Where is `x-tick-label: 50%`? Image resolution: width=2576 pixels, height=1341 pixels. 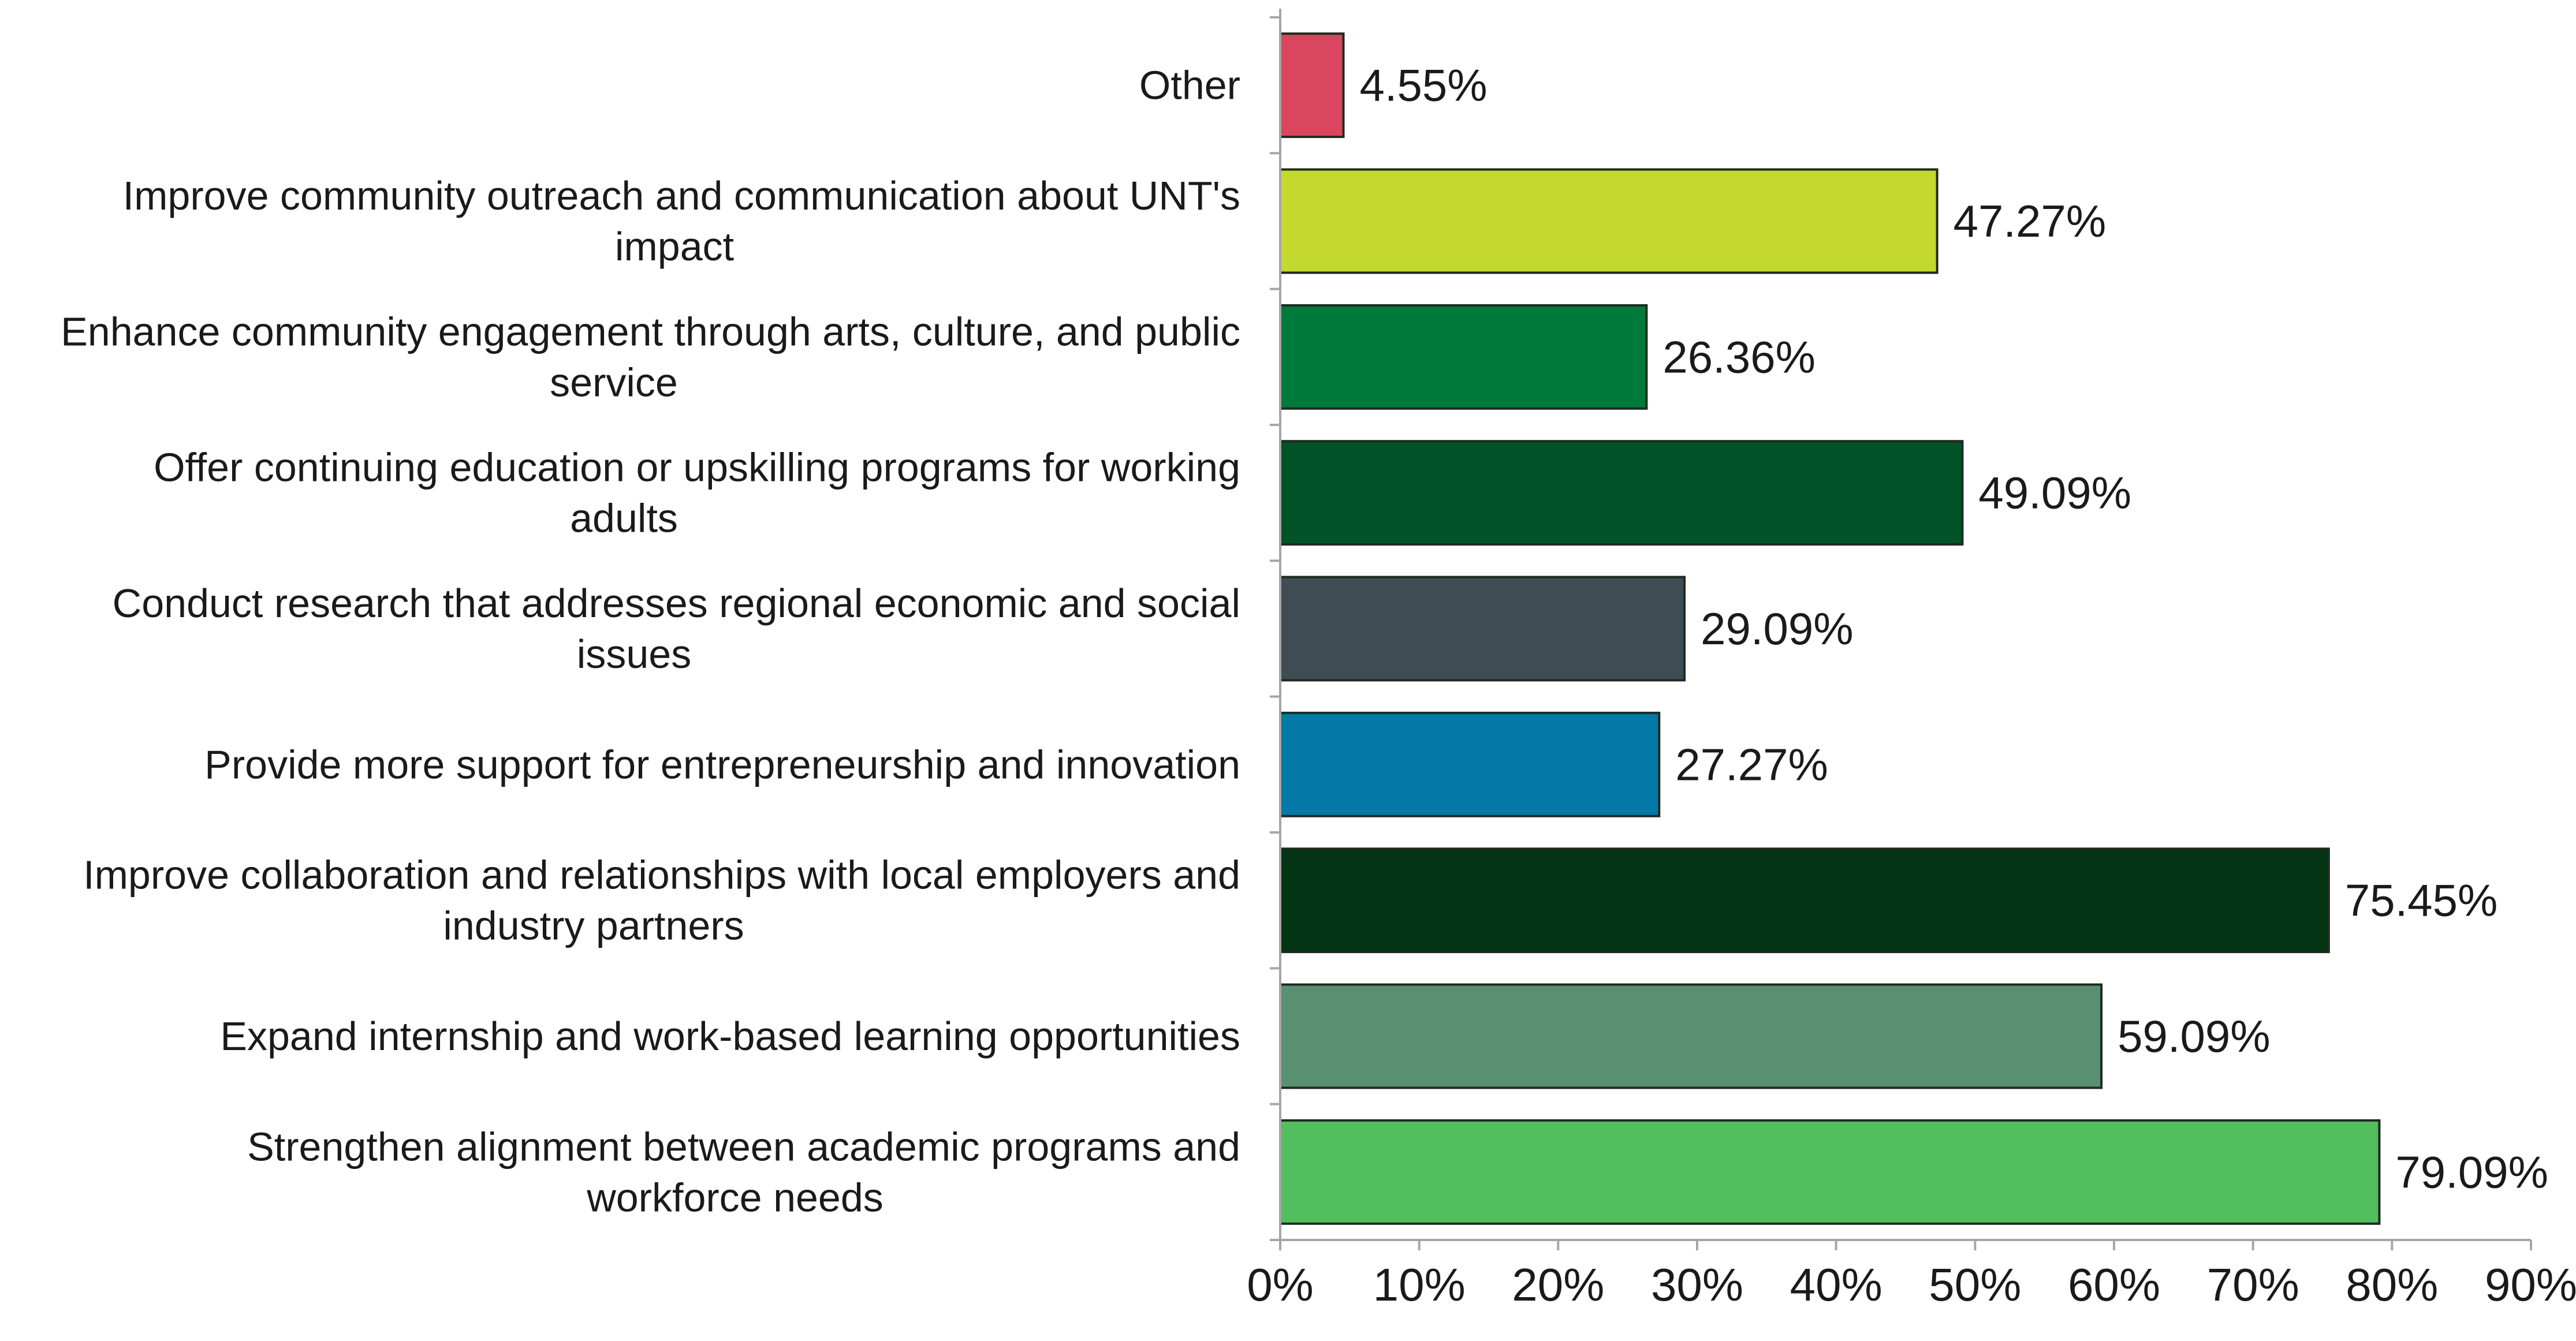 x-tick-label: 50% is located at coordinates (1975, 1284).